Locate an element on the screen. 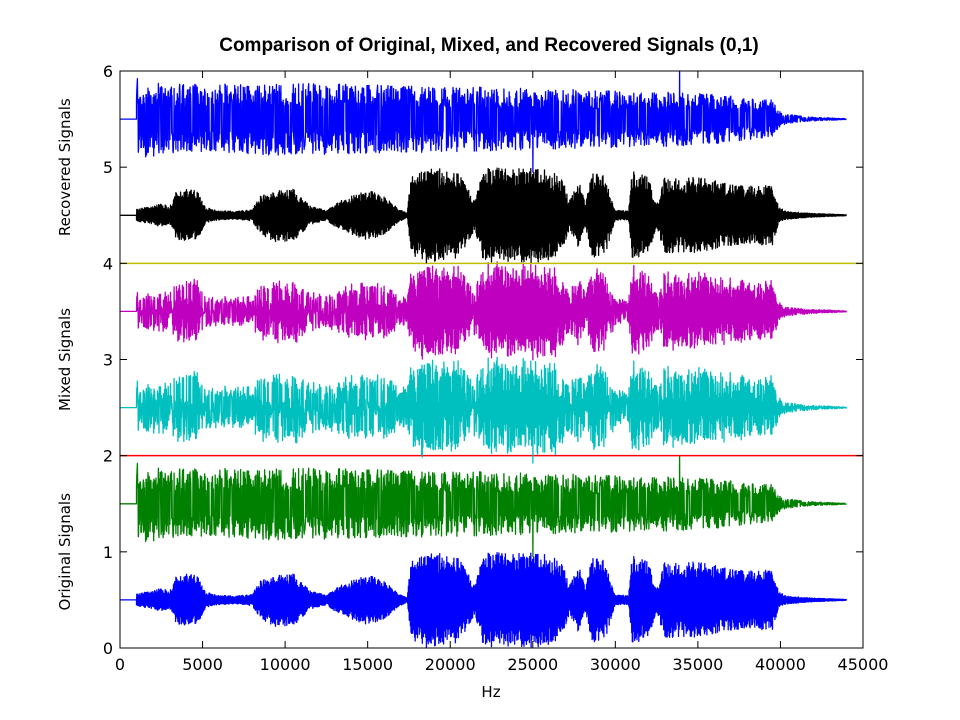 This screenshot has width=960, height=720. x-tick-label: 20000 is located at coordinates (450, 664).